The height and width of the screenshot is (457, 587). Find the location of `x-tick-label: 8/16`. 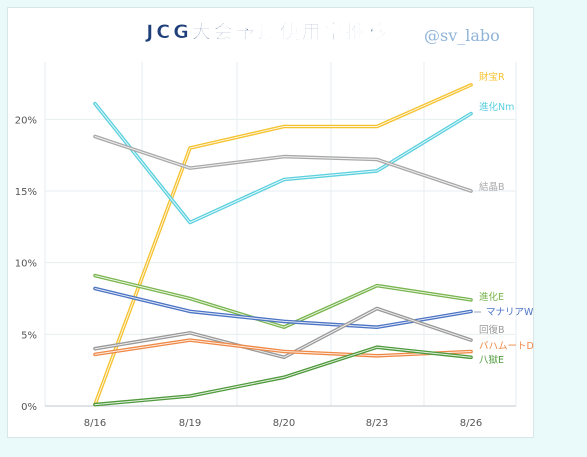

x-tick-label: 8/16 is located at coordinates (95, 423).